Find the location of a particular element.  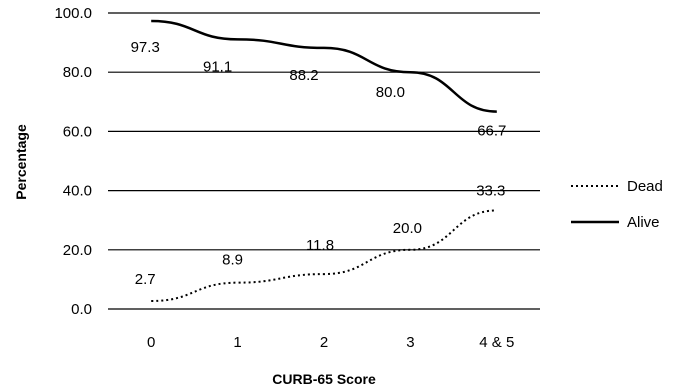

data-label: 8.9 is located at coordinates (232, 260).